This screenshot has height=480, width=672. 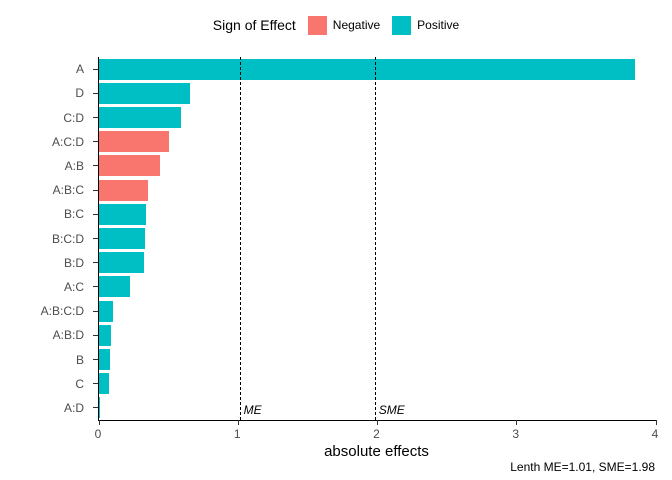 What do you see at coordinates (79, 69) in the screenshot?
I see `y-tick-label: A` at bounding box center [79, 69].